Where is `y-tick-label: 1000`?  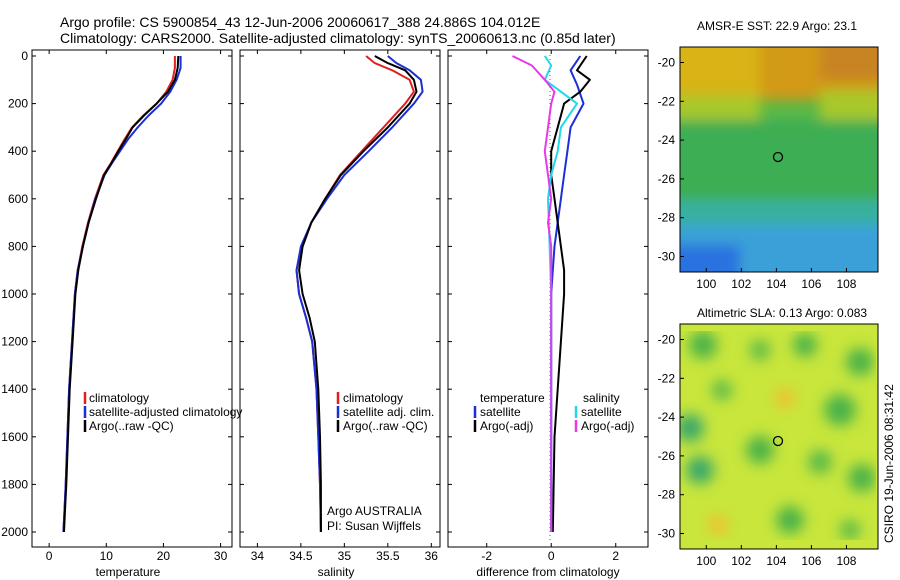 y-tick-label: 1000 is located at coordinates (14, 294).